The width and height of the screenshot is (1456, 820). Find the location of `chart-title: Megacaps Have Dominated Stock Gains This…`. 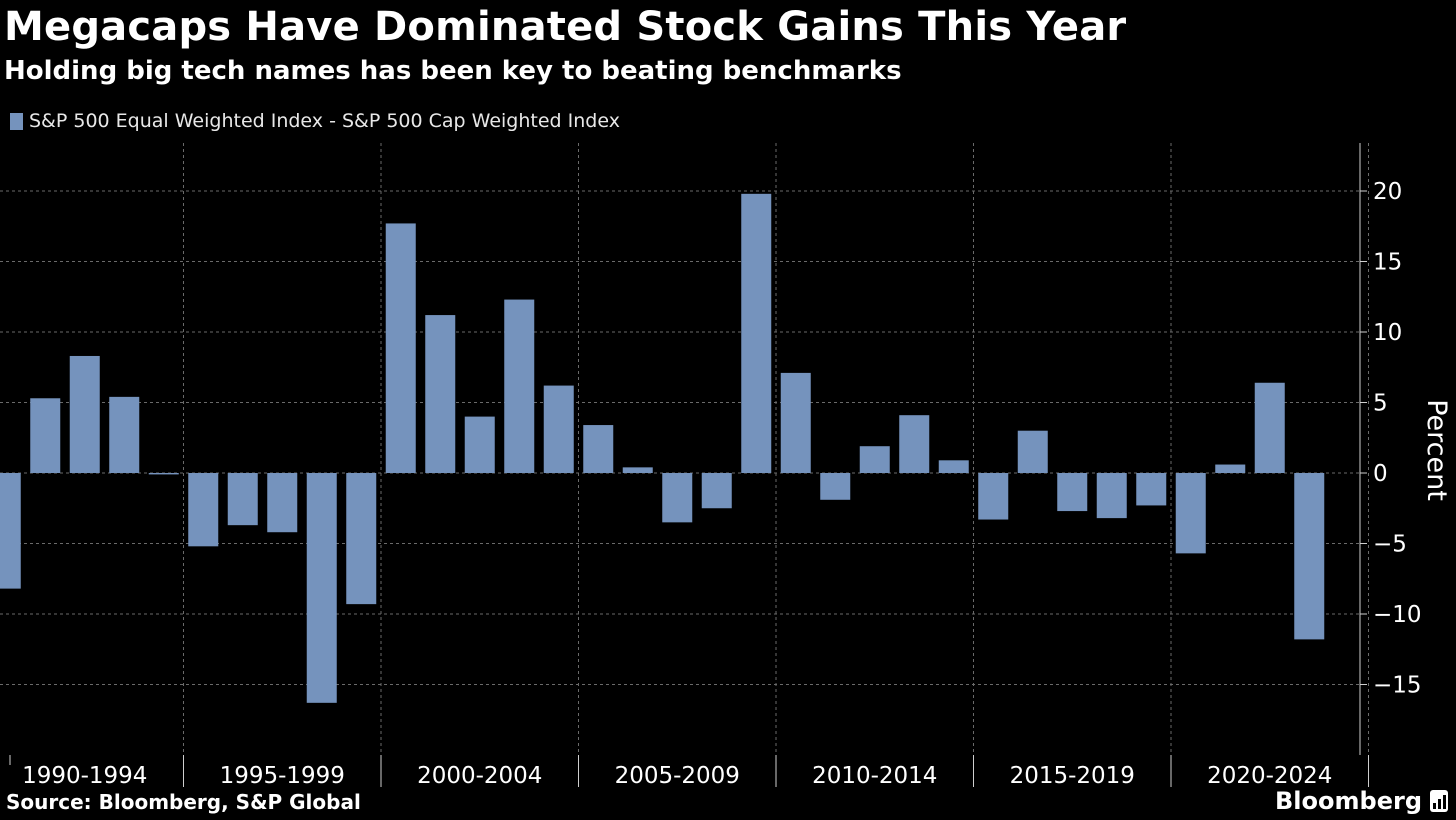

chart-title: Megacaps Have Dominated Stock Gains This… is located at coordinates (565, 27).